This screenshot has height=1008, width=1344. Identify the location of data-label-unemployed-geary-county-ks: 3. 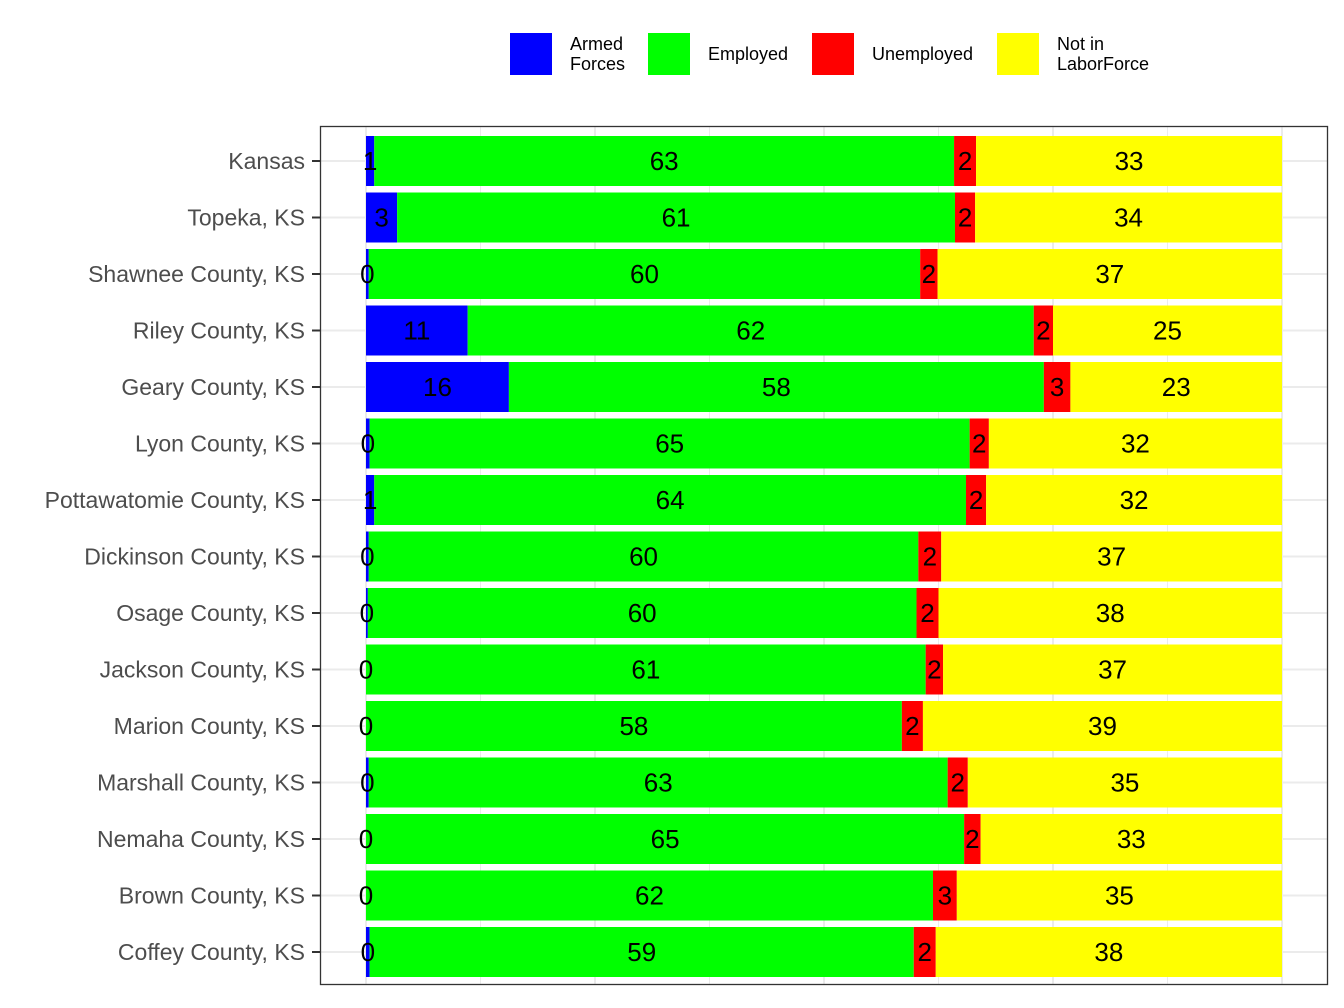
(1057, 387).